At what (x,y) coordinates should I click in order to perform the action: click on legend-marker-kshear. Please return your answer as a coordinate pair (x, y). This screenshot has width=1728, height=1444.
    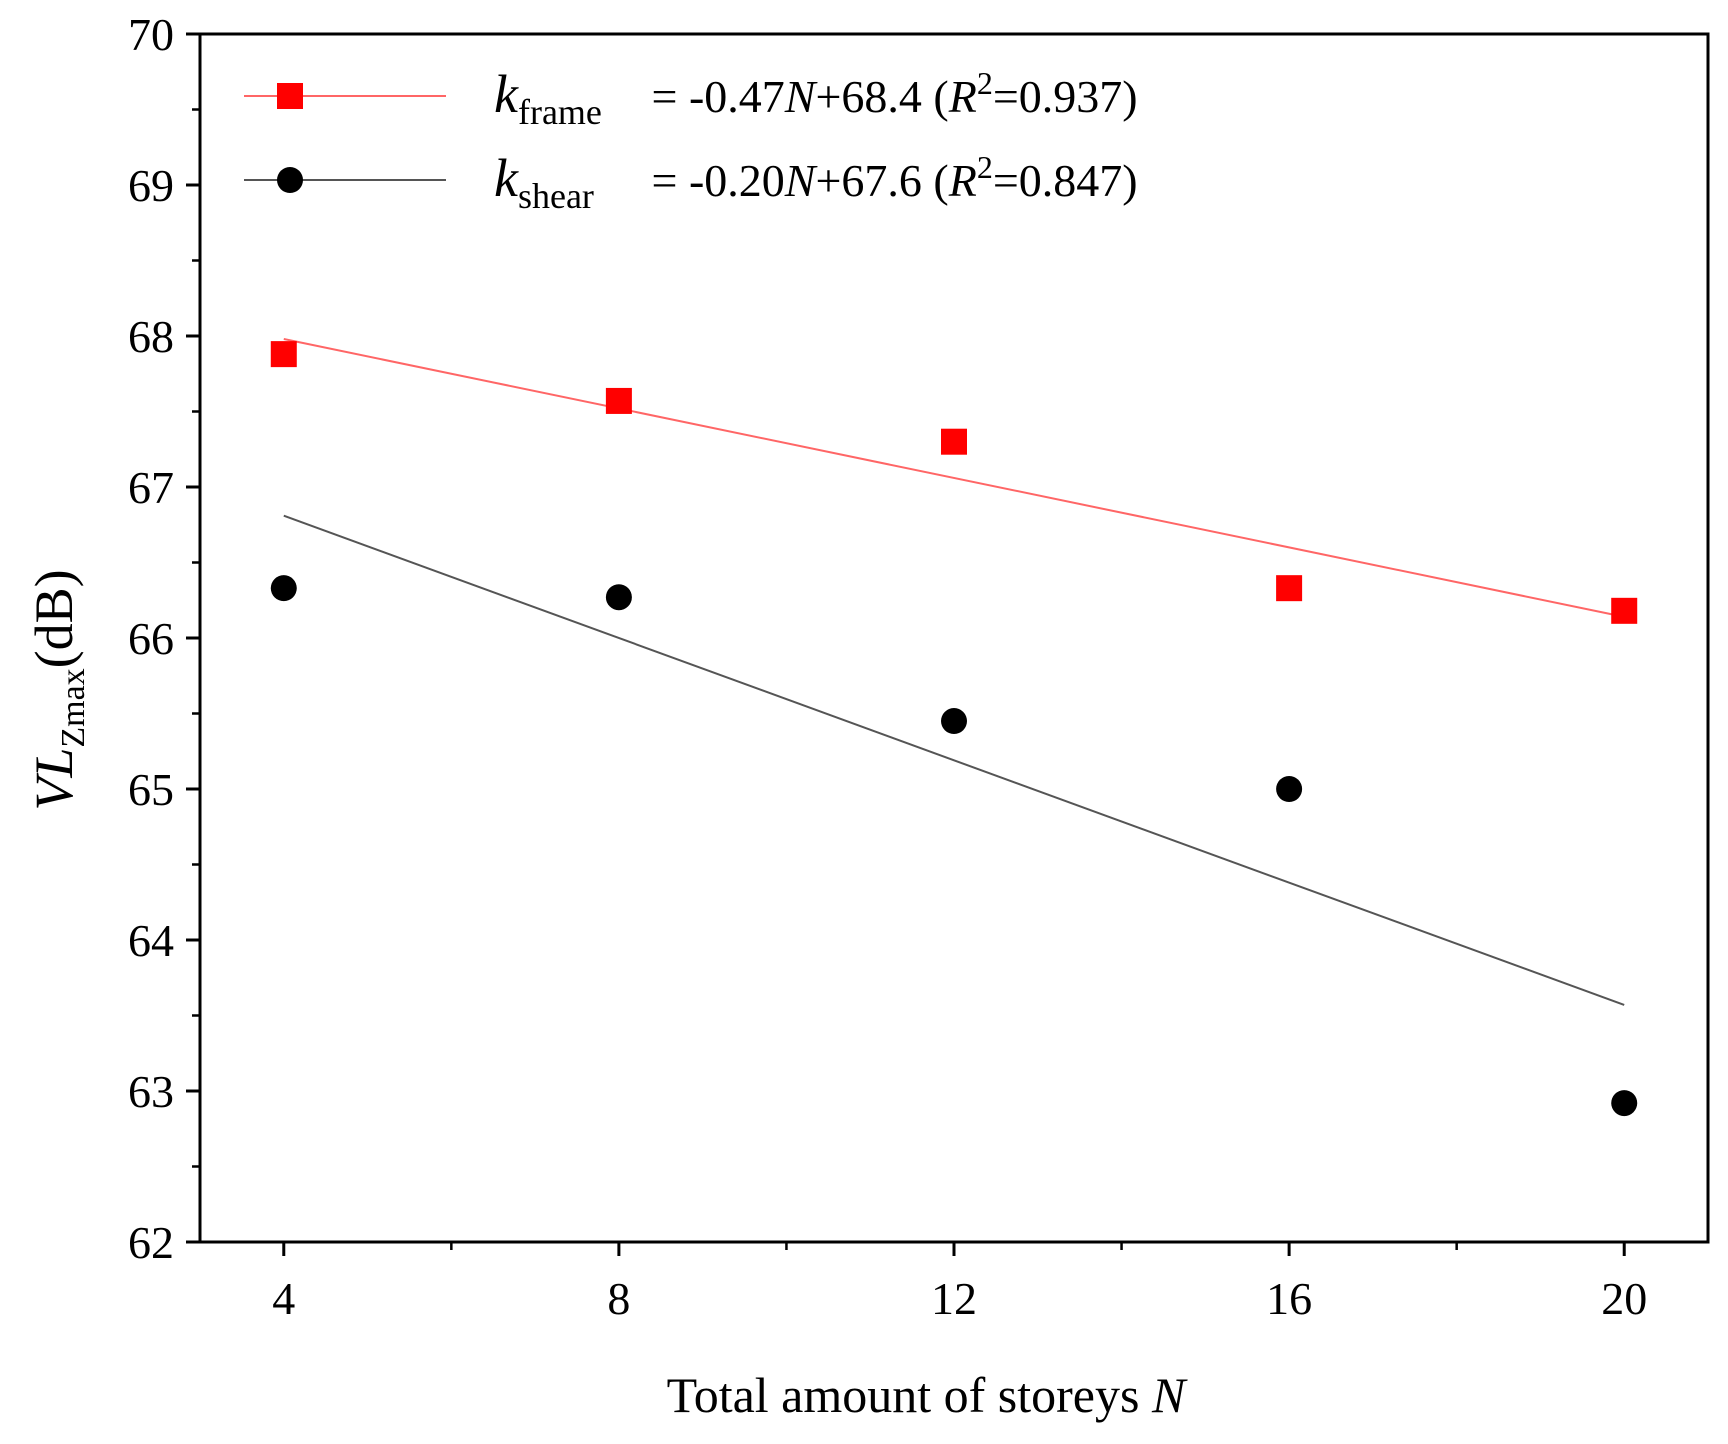
    Looking at the image, I should click on (290, 180).